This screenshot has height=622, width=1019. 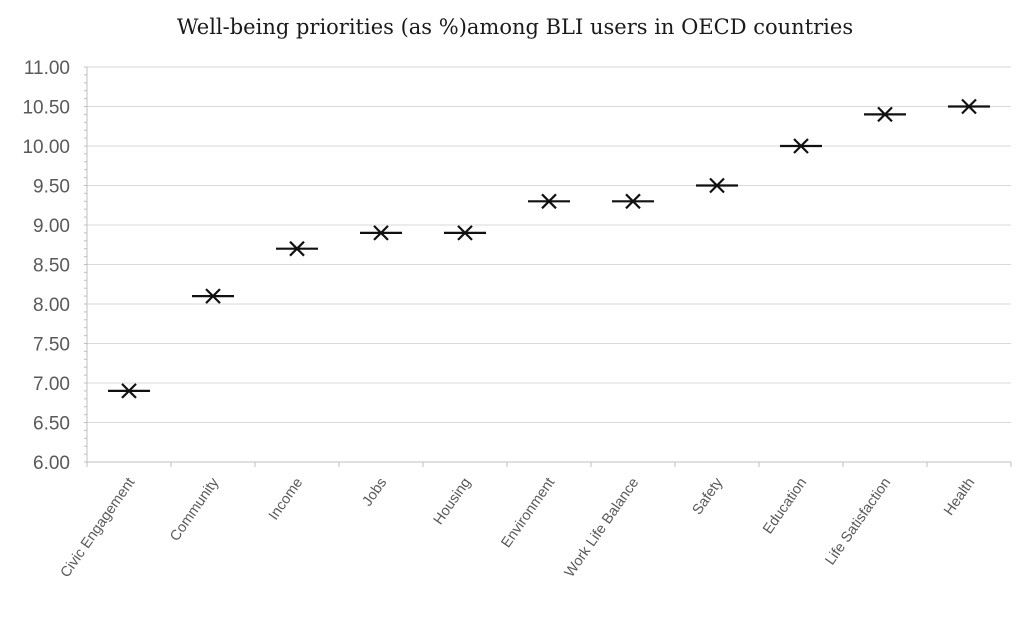 What do you see at coordinates (51, 305) in the screenshot?
I see `y-tick-label: 8.00` at bounding box center [51, 305].